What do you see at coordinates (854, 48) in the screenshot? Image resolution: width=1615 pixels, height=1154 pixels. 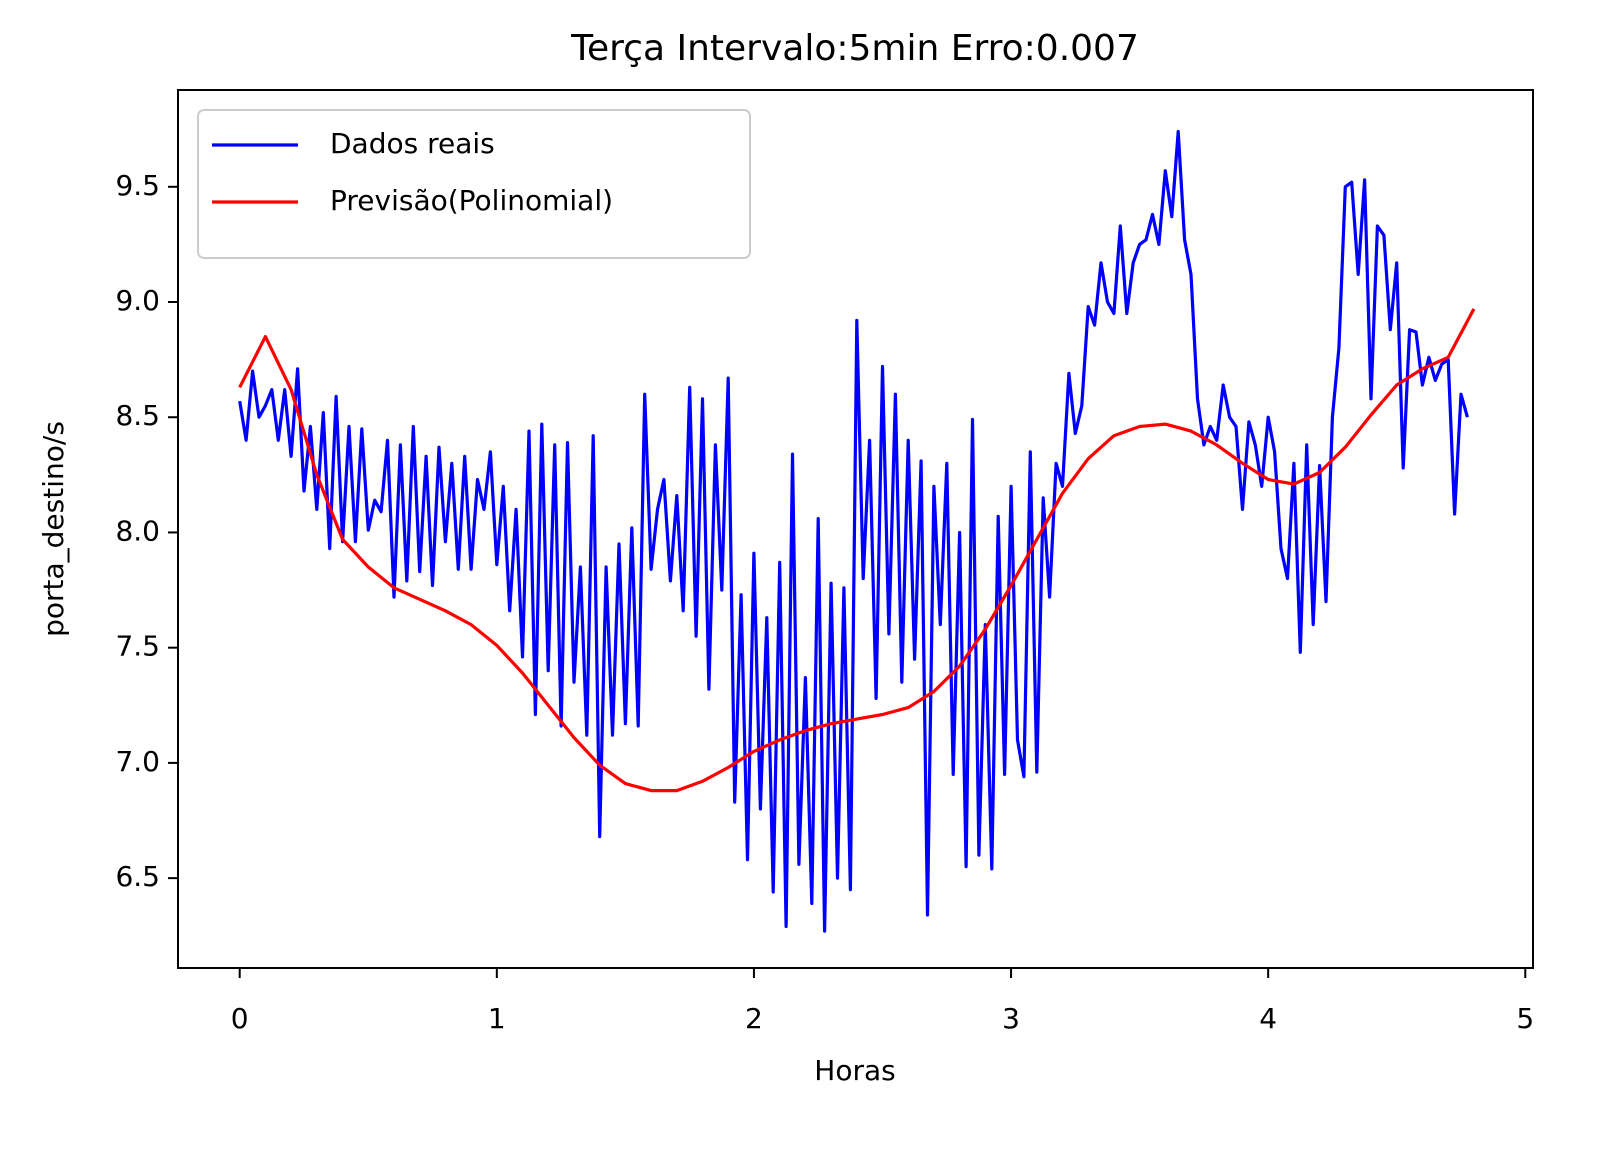 I see `chart-title: Terça Intervalo:5min Erro:0.007` at bounding box center [854, 48].